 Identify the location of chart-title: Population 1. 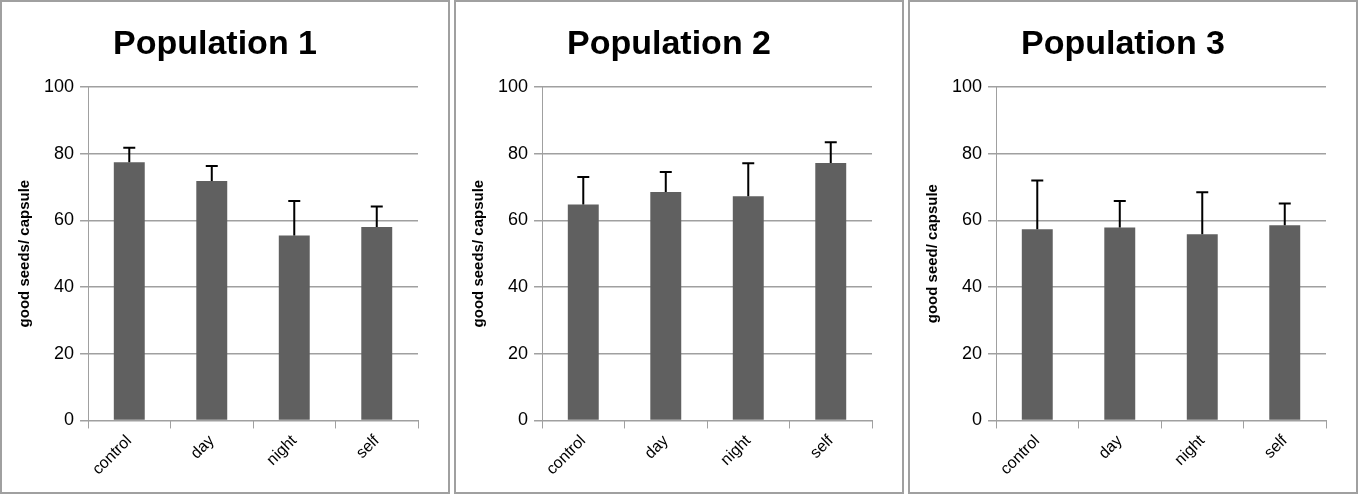
(215, 41).